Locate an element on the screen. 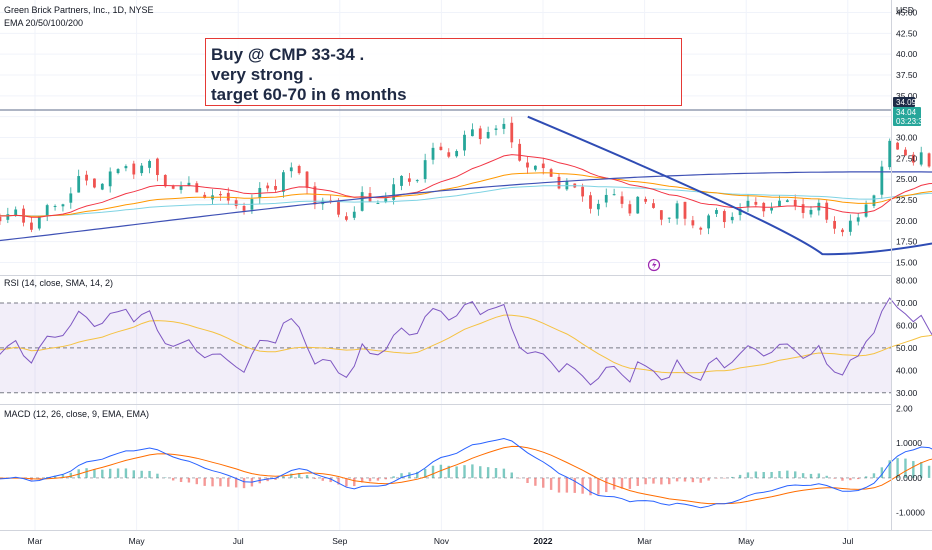 The height and width of the screenshot is (550, 932). ema-legend: EMA 20/50/100/200 is located at coordinates (43, 23).